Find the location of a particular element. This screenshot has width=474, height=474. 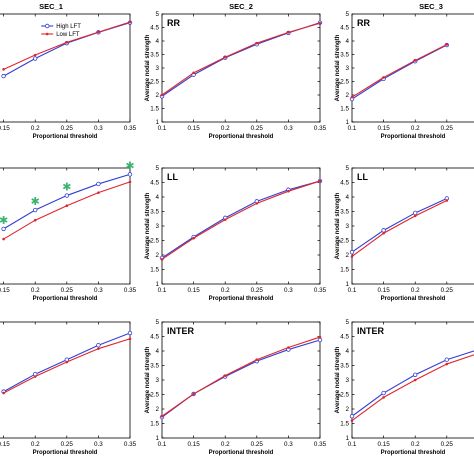

y-tick-label: 1.5 is located at coordinates (344, 270).